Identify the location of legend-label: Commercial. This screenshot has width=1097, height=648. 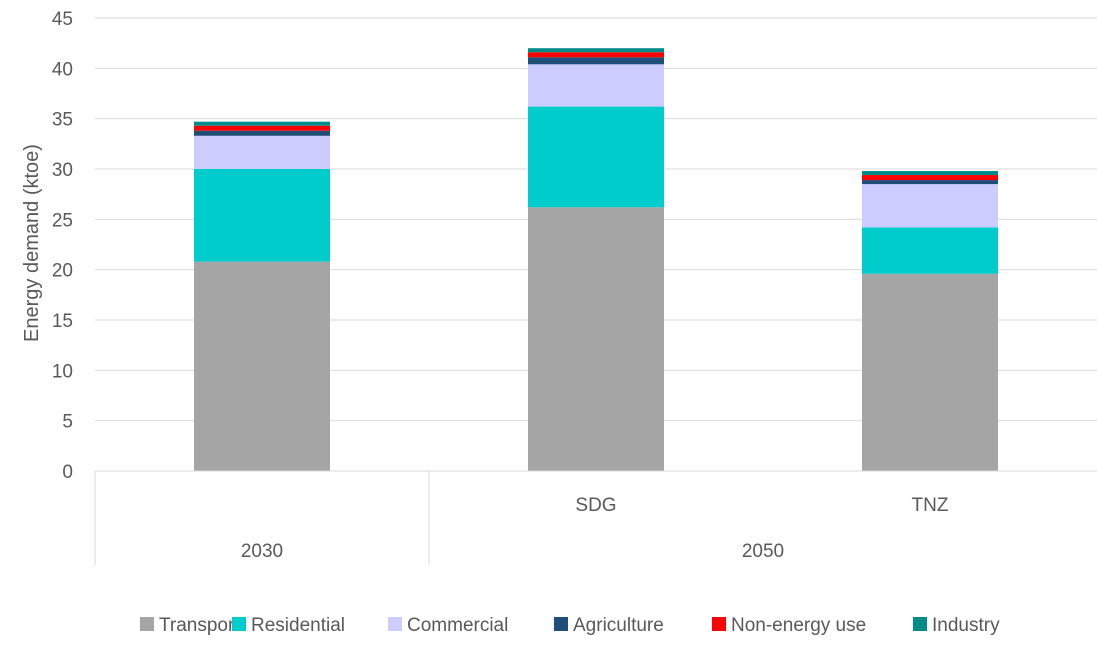
(457, 625).